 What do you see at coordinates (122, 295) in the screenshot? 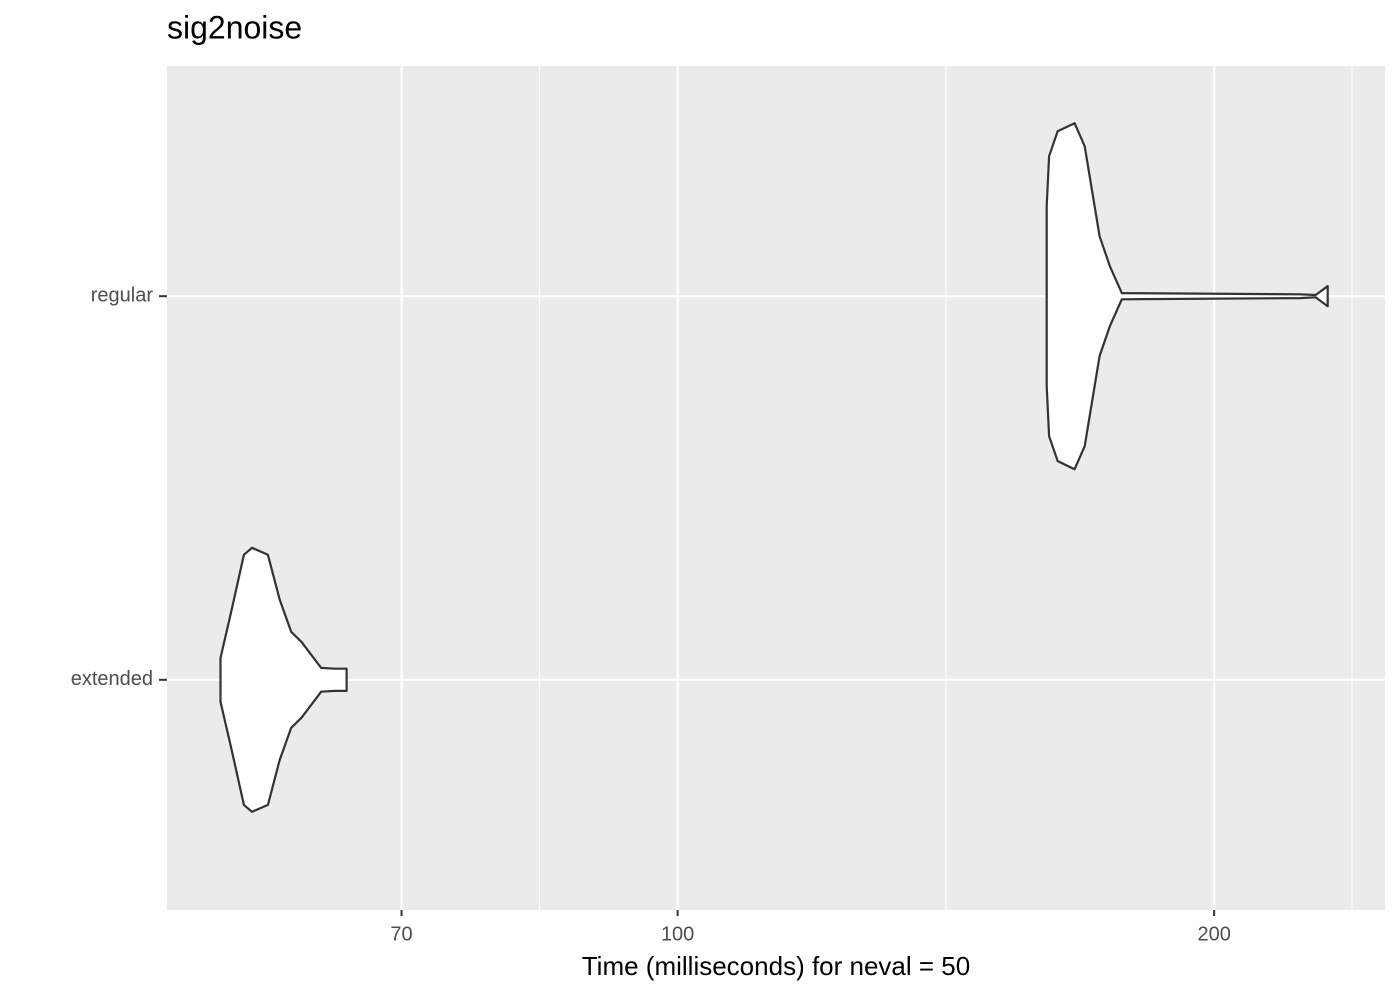
I see `y-tick-label: regular` at bounding box center [122, 295].